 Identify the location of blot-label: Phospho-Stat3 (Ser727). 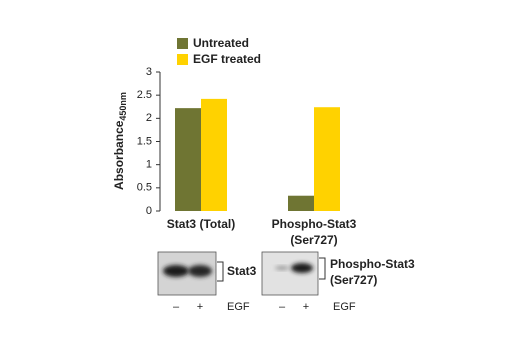
(372, 272).